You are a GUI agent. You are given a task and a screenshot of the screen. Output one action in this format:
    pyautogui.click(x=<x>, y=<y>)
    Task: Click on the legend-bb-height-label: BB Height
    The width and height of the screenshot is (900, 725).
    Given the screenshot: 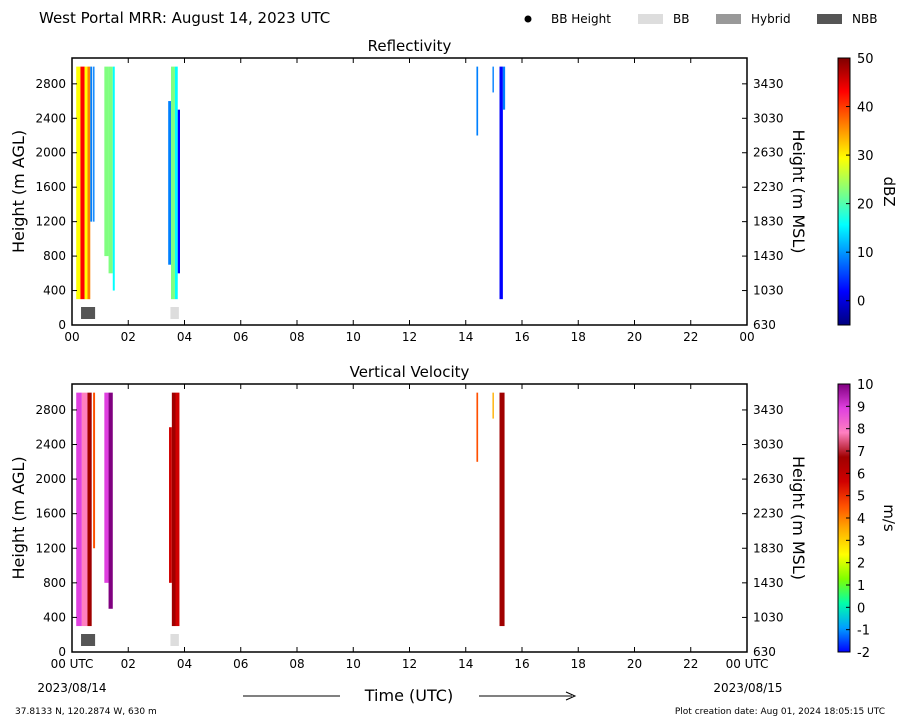 What is the action you would take?
    pyautogui.click(x=581, y=19)
    